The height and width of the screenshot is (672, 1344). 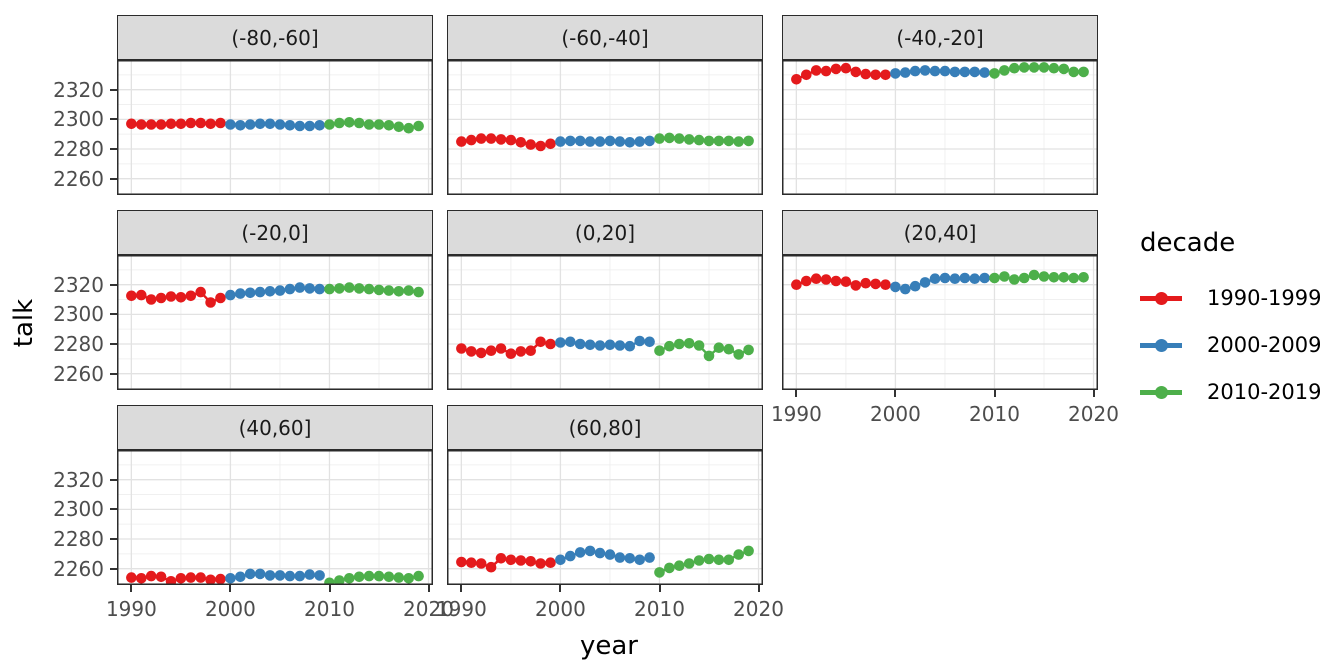 I want to click on y-tick-label: 2280, so click(x=78, y=344).